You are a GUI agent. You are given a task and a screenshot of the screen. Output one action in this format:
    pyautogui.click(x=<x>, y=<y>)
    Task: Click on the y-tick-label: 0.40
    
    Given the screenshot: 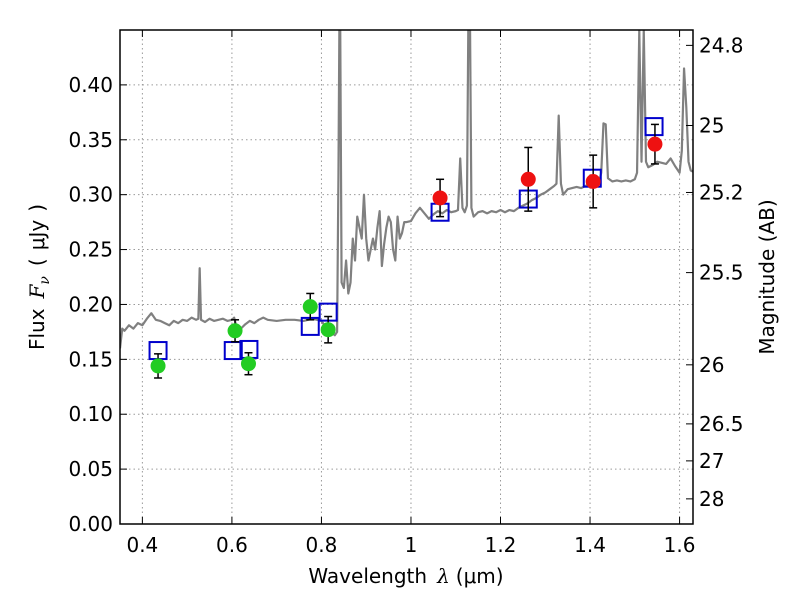 What is the action you would take?
    pyautogui.click(x=90, y=85)
    